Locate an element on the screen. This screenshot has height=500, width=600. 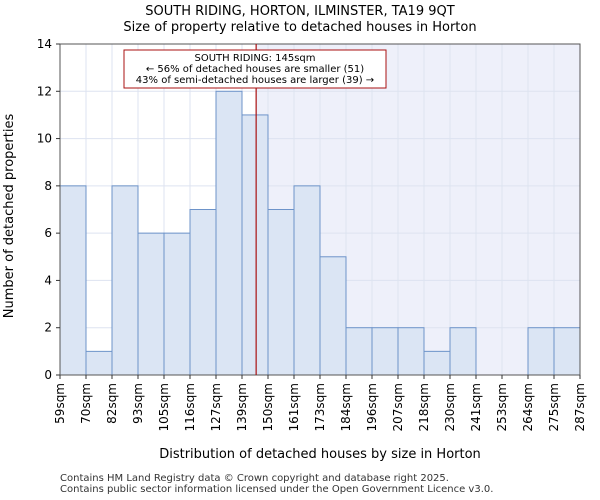
x-tick-label: 161sqm is located at coordinates (294, 407).